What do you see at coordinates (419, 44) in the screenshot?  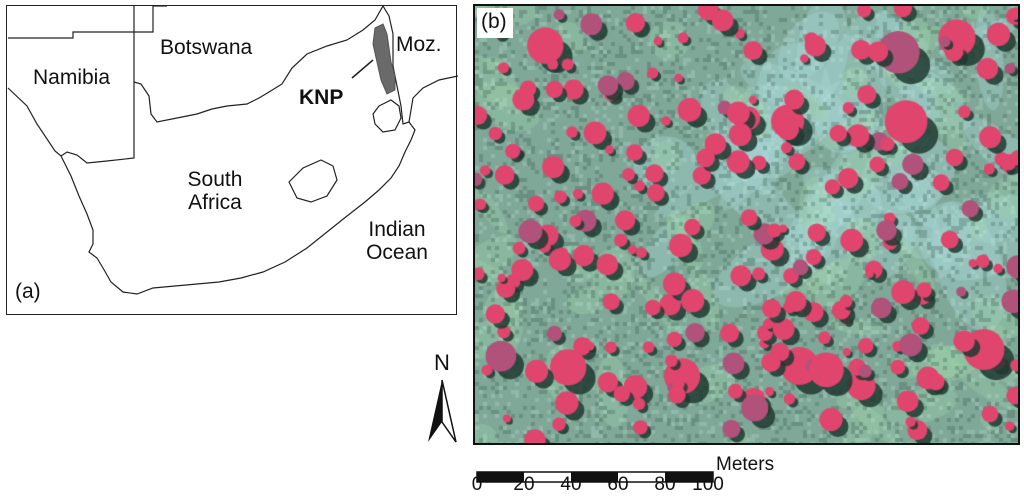 I see `mozambique-label: Moz.` at bounding box center [419, 44].